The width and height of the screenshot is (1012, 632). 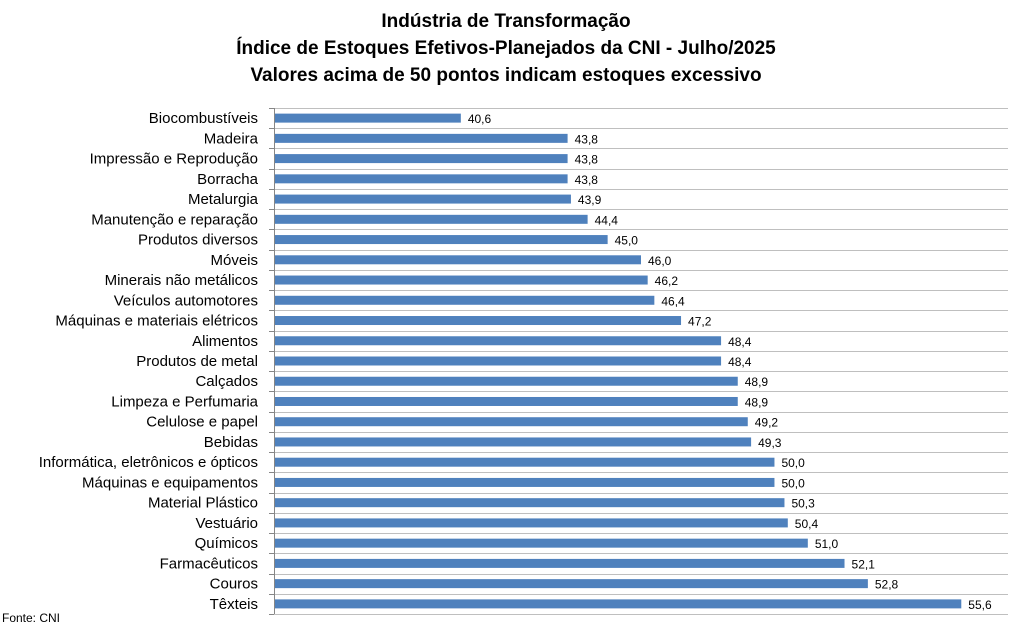 What do you see at coordinates (202, 422) in the screenshot?
I see `category-label: Celulose e papel` at bounding box center [202, 422].